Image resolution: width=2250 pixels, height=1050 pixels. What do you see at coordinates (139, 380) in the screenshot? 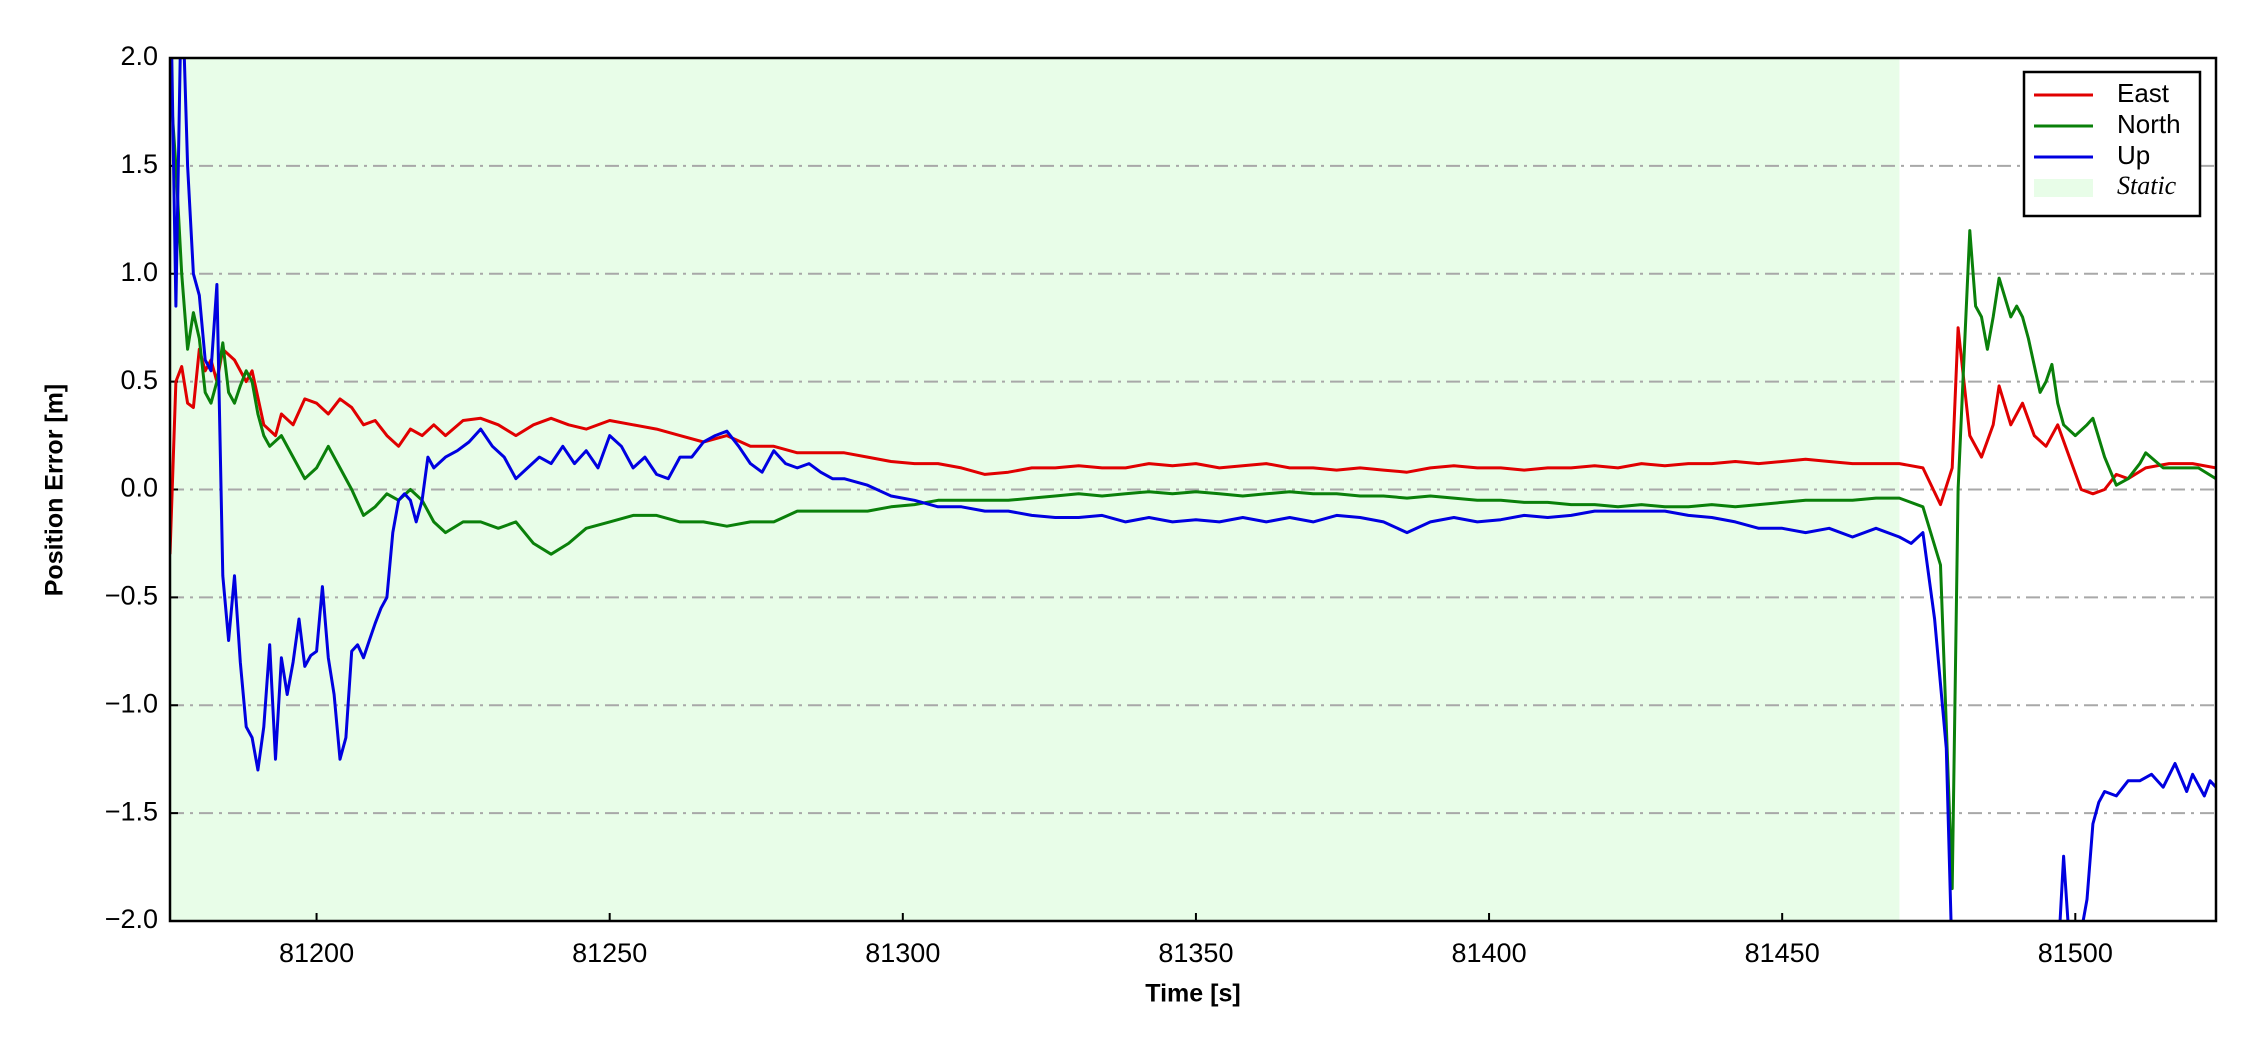
I see `y-tick-label: 0.5` at bounding box center [139, 380].